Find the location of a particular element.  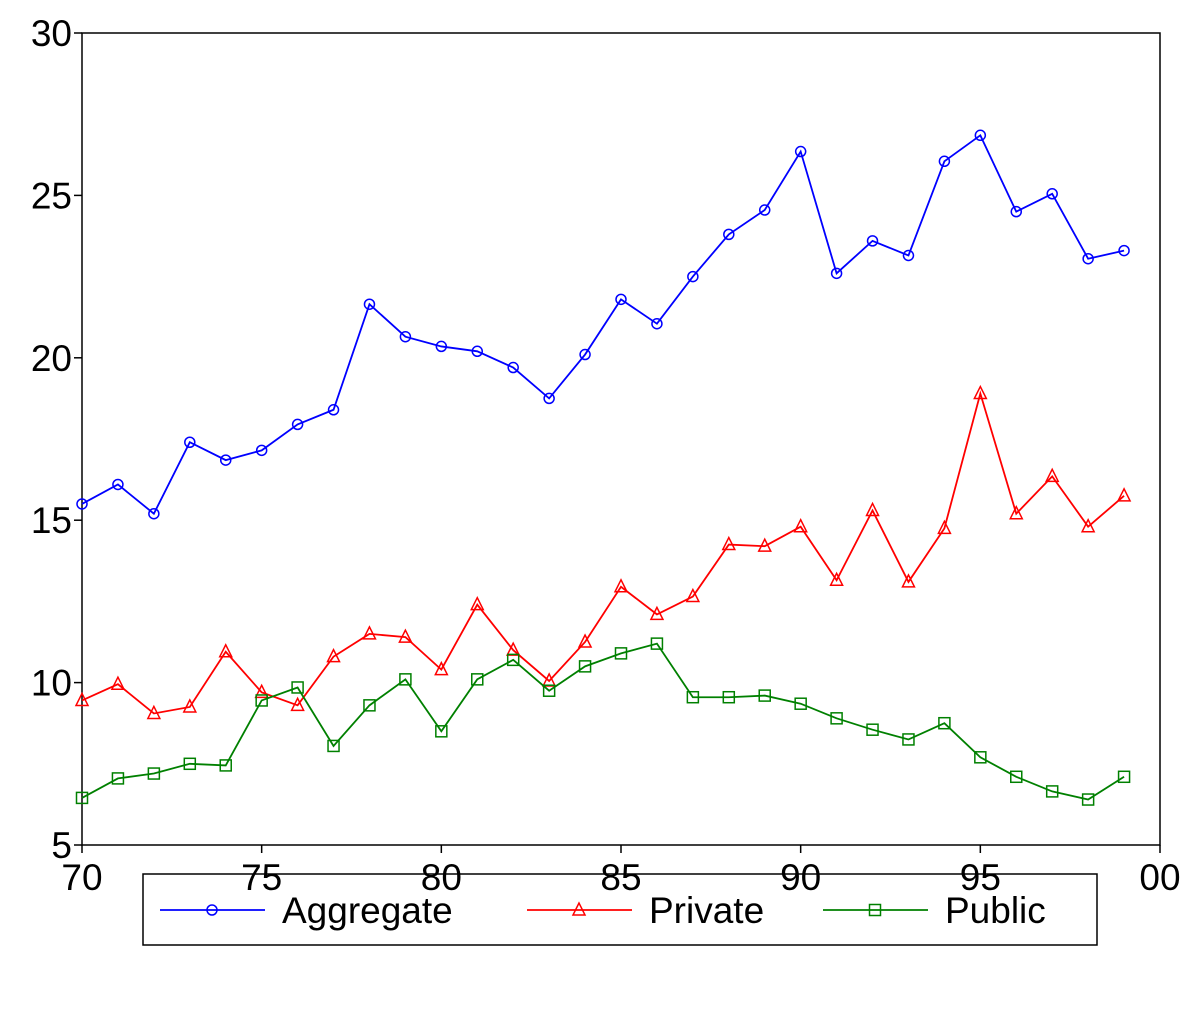

x-tick-label: 75 is located at coordinates (261, 877).